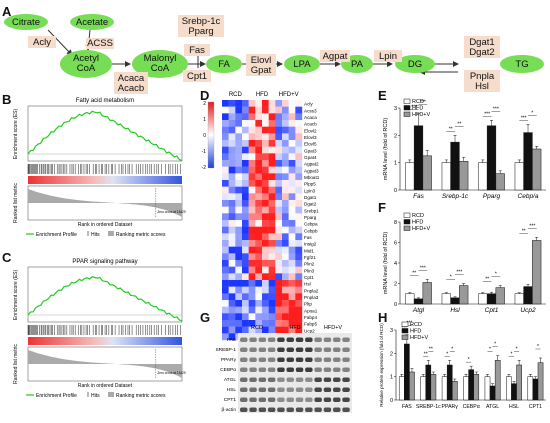 This screenshot has height=423, width=550. Describe the element at coordinates (205, 317) in the screenshot. I see `panel-letter-g: G` at that location.